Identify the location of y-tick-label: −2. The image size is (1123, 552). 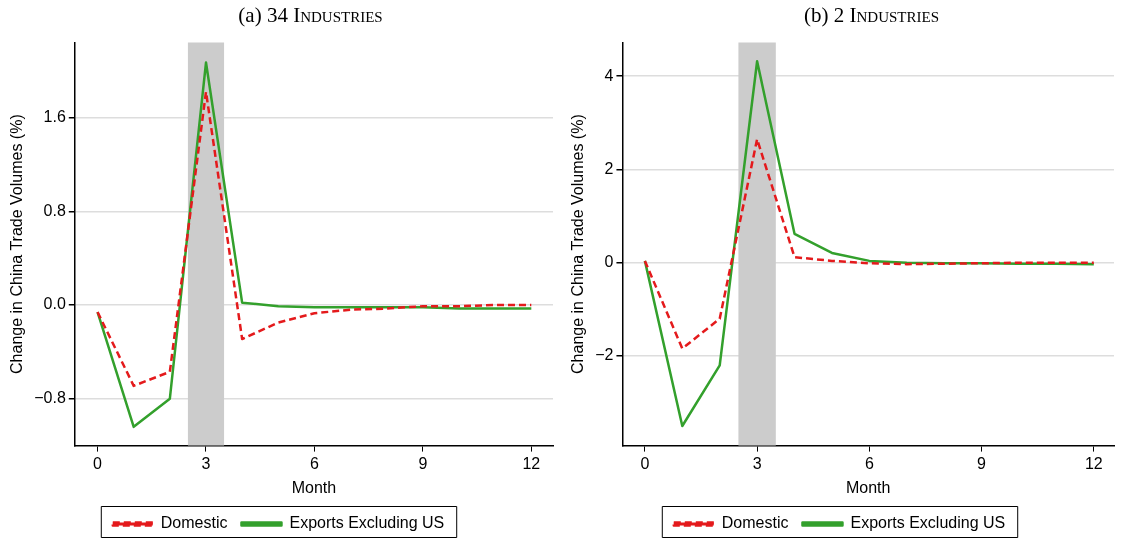
(604, 355).